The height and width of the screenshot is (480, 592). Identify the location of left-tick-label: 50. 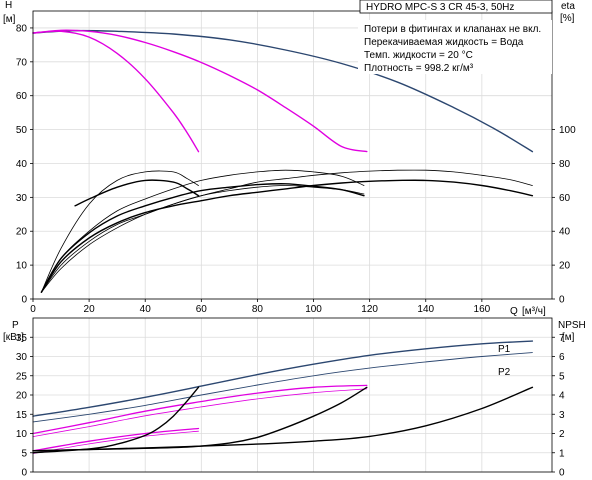
(22, 130).